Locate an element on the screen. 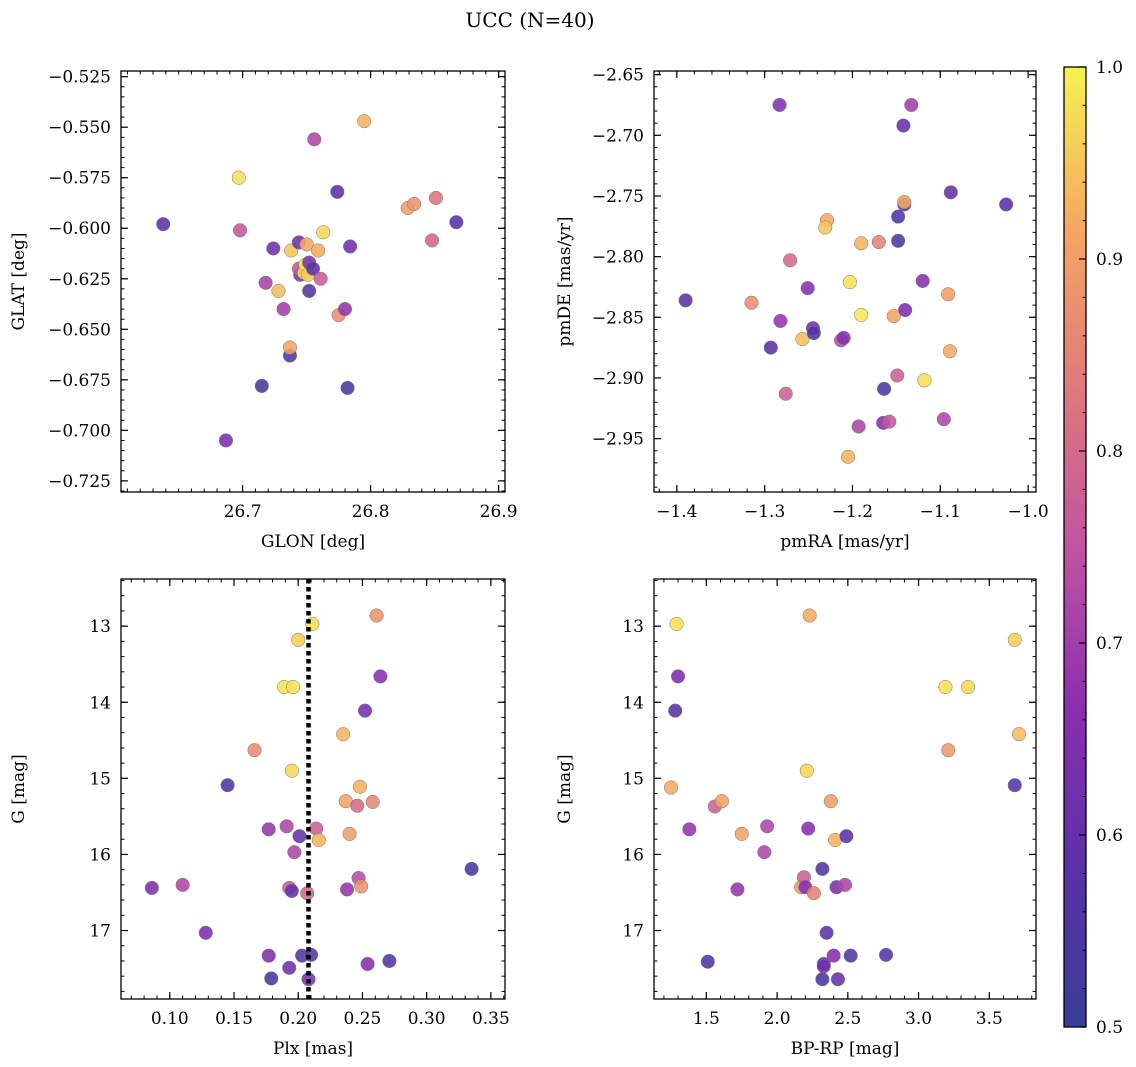  colorbar-gradient is located at coordinates (1075, 547).